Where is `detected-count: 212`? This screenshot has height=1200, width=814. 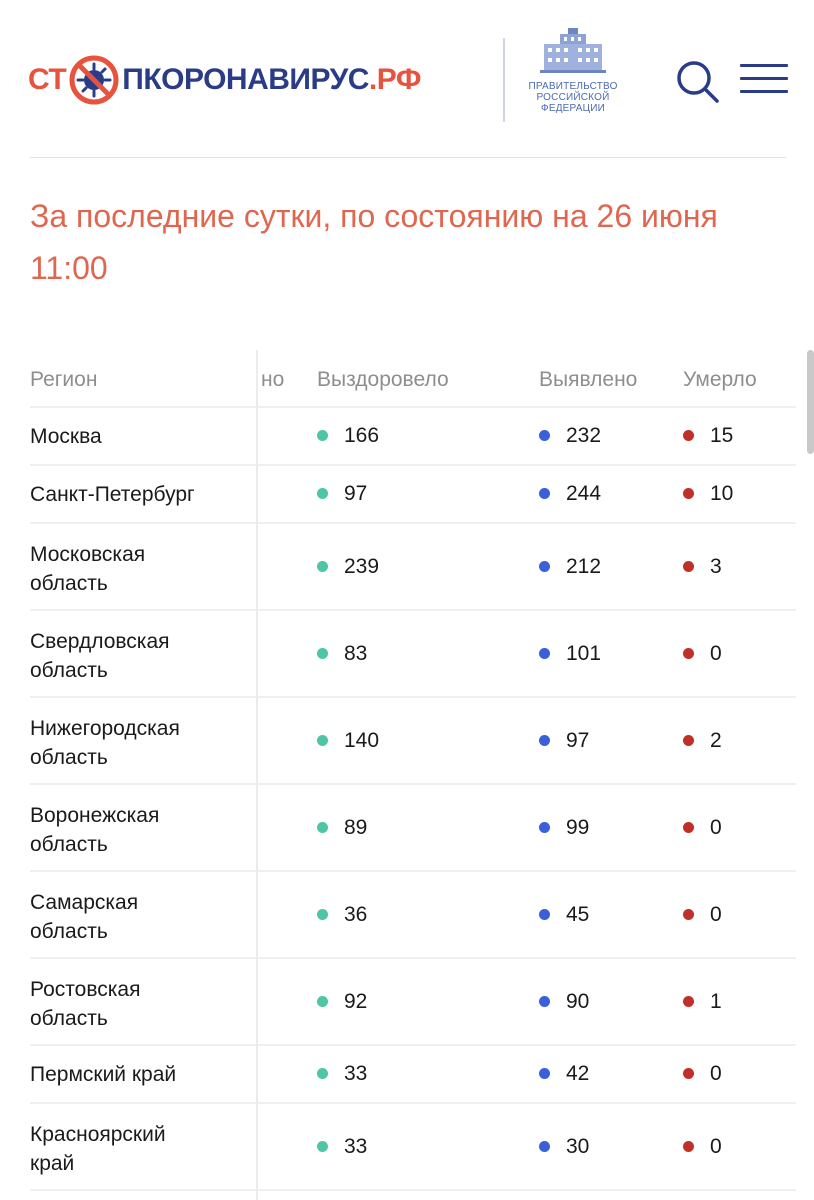 detected-count: 212 is located at coordinates (584, 566).